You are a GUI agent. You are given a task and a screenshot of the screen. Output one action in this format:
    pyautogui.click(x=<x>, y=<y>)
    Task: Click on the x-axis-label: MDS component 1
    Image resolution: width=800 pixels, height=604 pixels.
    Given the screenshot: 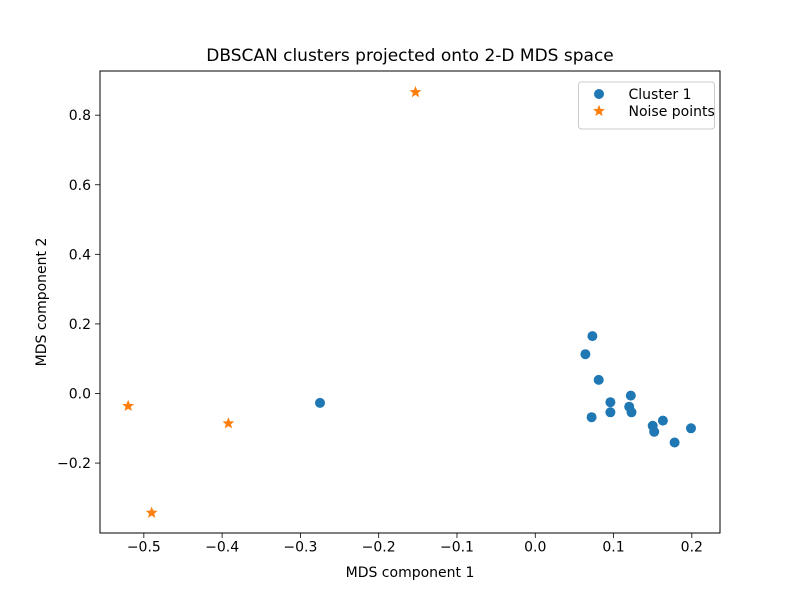 What is the action you would take?
    pyautogui.click(x=410, y=573)
    